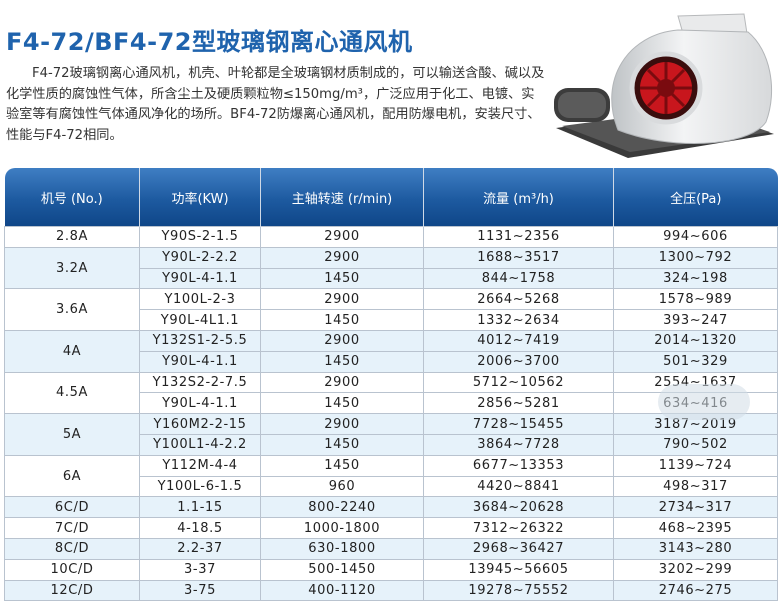  What do you see at coordinates (342, 507) in the screenshot?
I see `cell-speed: 800-2240` at bounding box center [342, 507].